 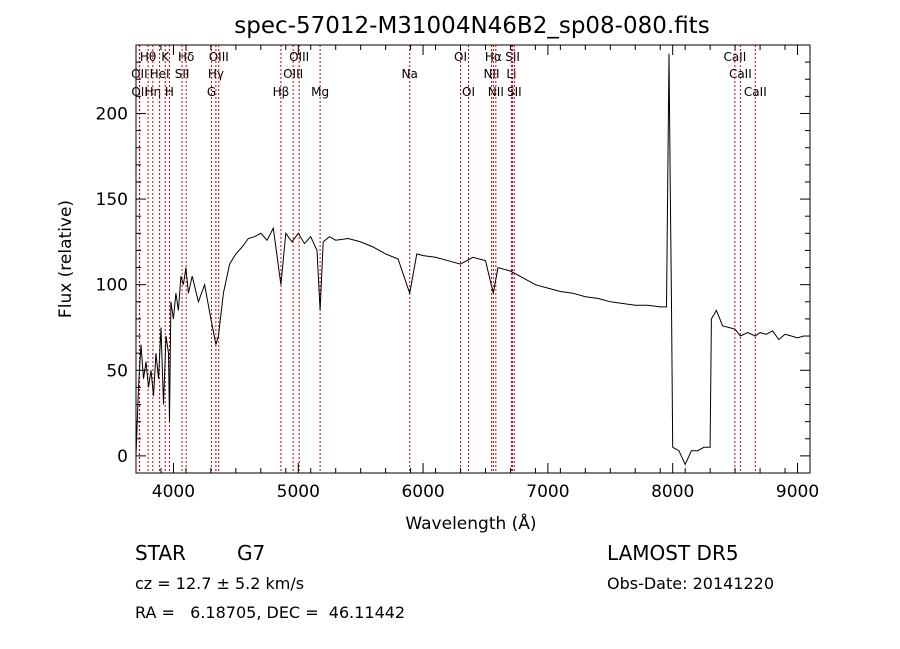 What do you see at coordinates (298, 492) in the screenshot?
I see `x-tick-label: 5000` at bounding box center [298, 492].